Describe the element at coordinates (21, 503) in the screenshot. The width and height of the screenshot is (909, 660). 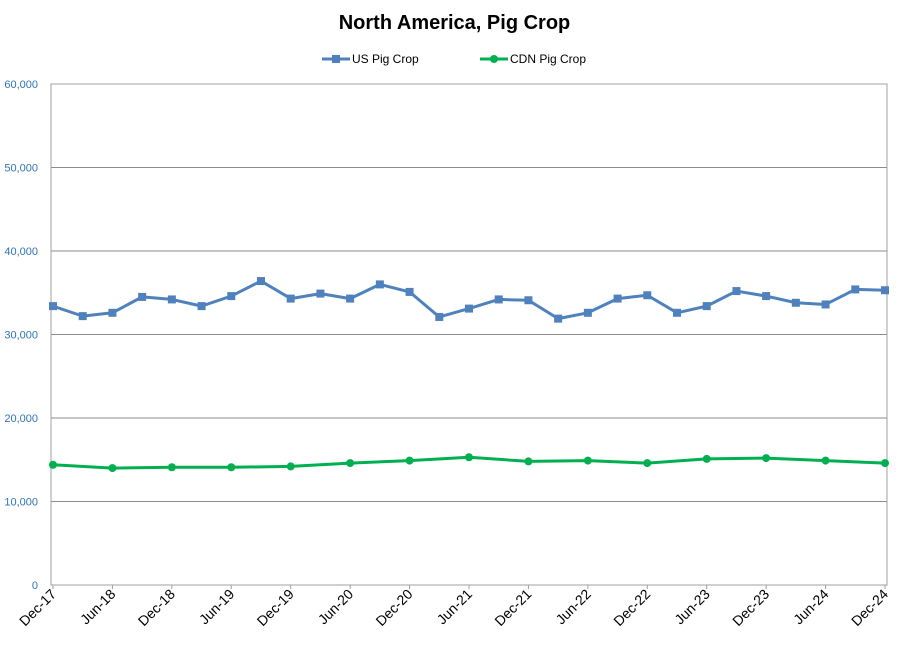
I see `y-tick-label: 10,000` at that location.